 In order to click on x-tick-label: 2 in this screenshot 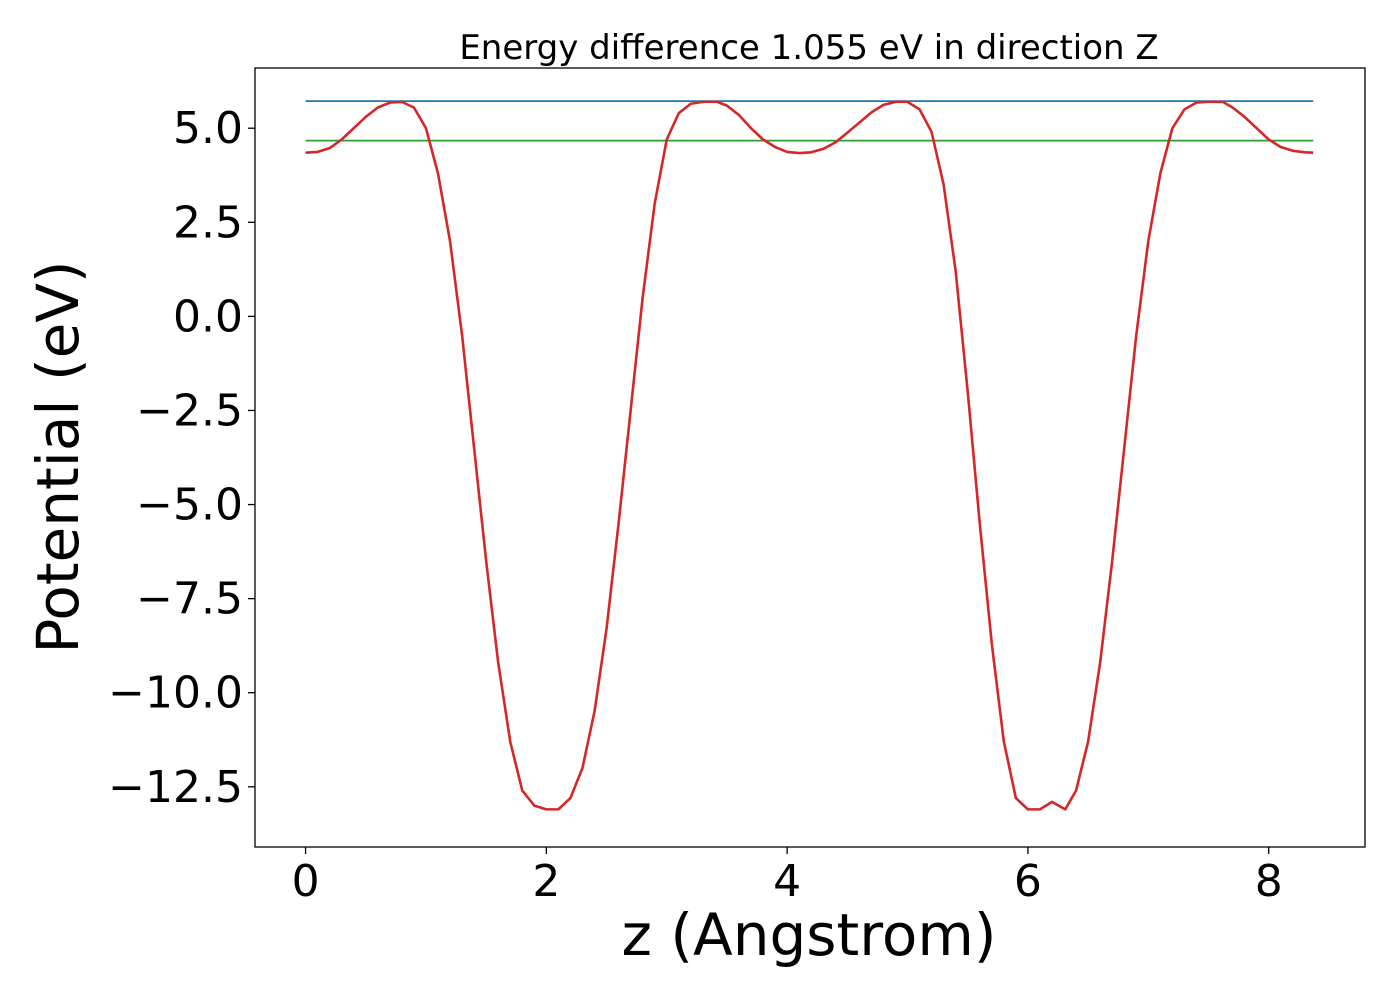, I will do `click(546, 881)`.